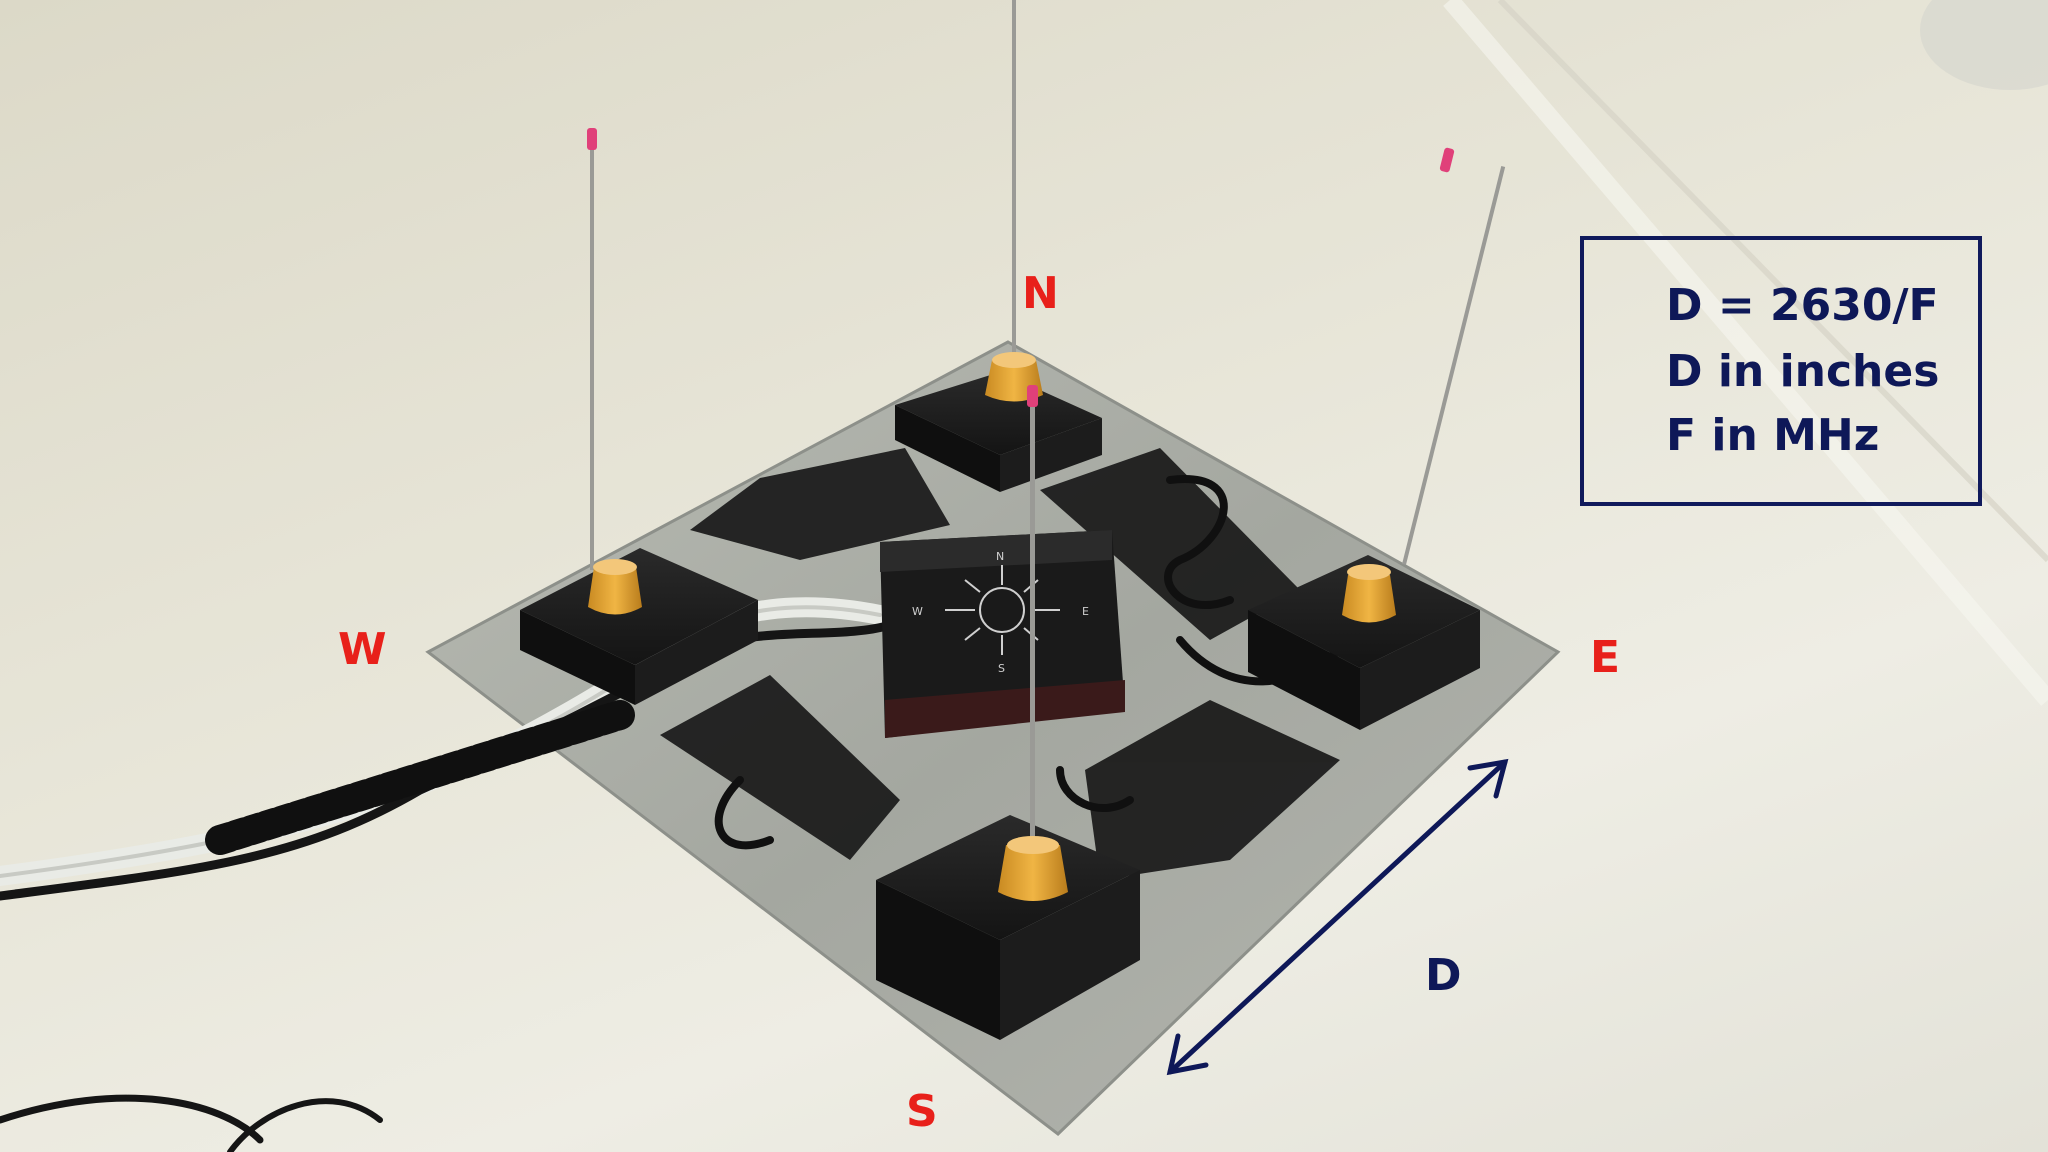 This screenshot has width=2048, height=1152. I want to click on dimension-arrow, so click(1337, 917).